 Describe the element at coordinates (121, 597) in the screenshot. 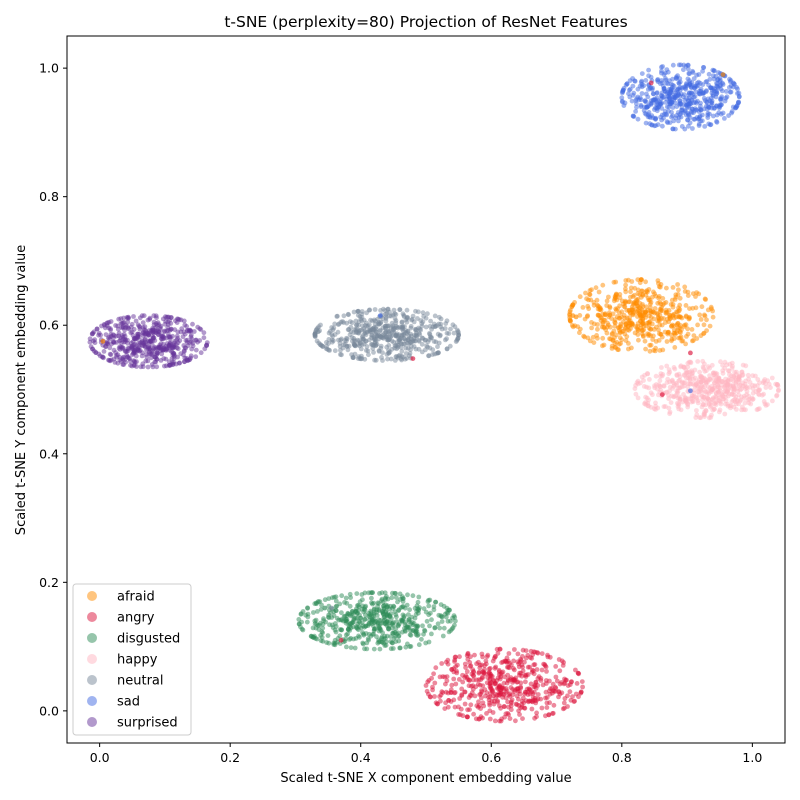

I see `legend-item-afraid: afraid` at that location.